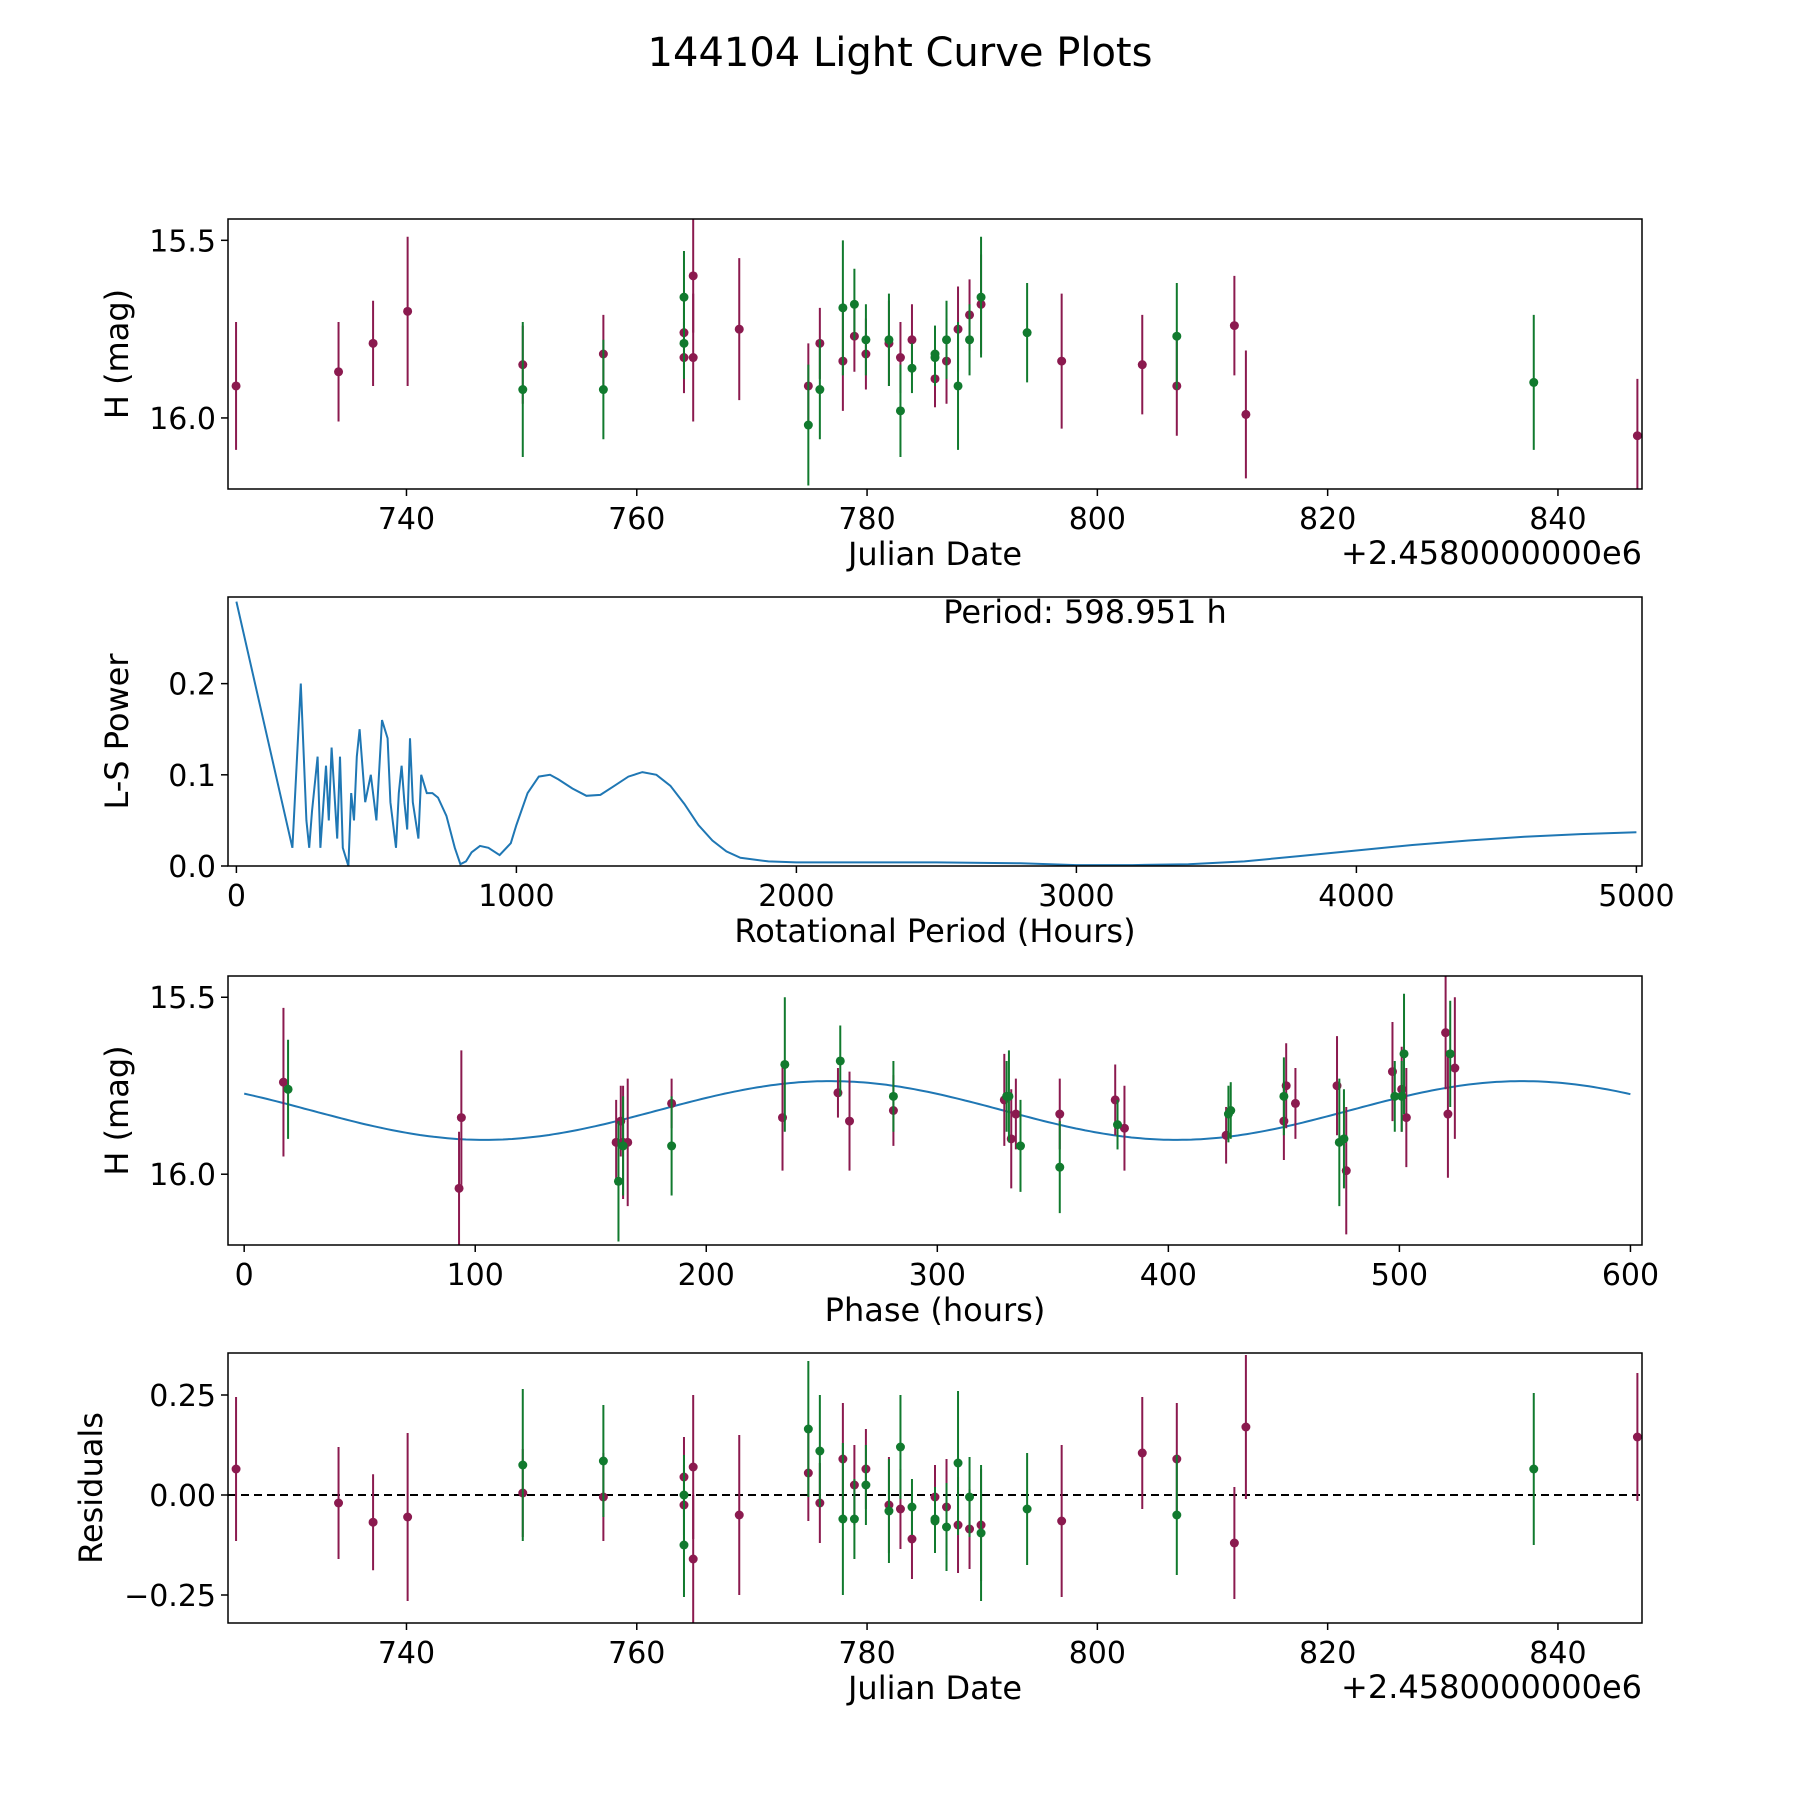 The width and height of the screenshot is (1800, 1800). Describe the element at coordinates (934, 1688) in the screenshot. I see `x-axis-label: Julian Date` at that location.